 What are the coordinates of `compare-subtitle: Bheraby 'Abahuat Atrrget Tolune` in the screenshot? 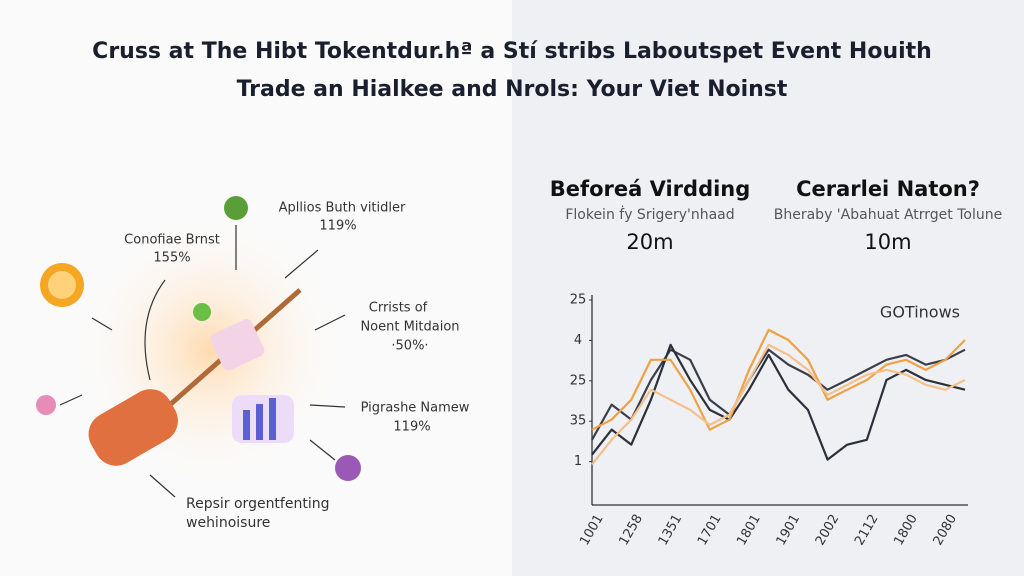 It's located at (888, 215).